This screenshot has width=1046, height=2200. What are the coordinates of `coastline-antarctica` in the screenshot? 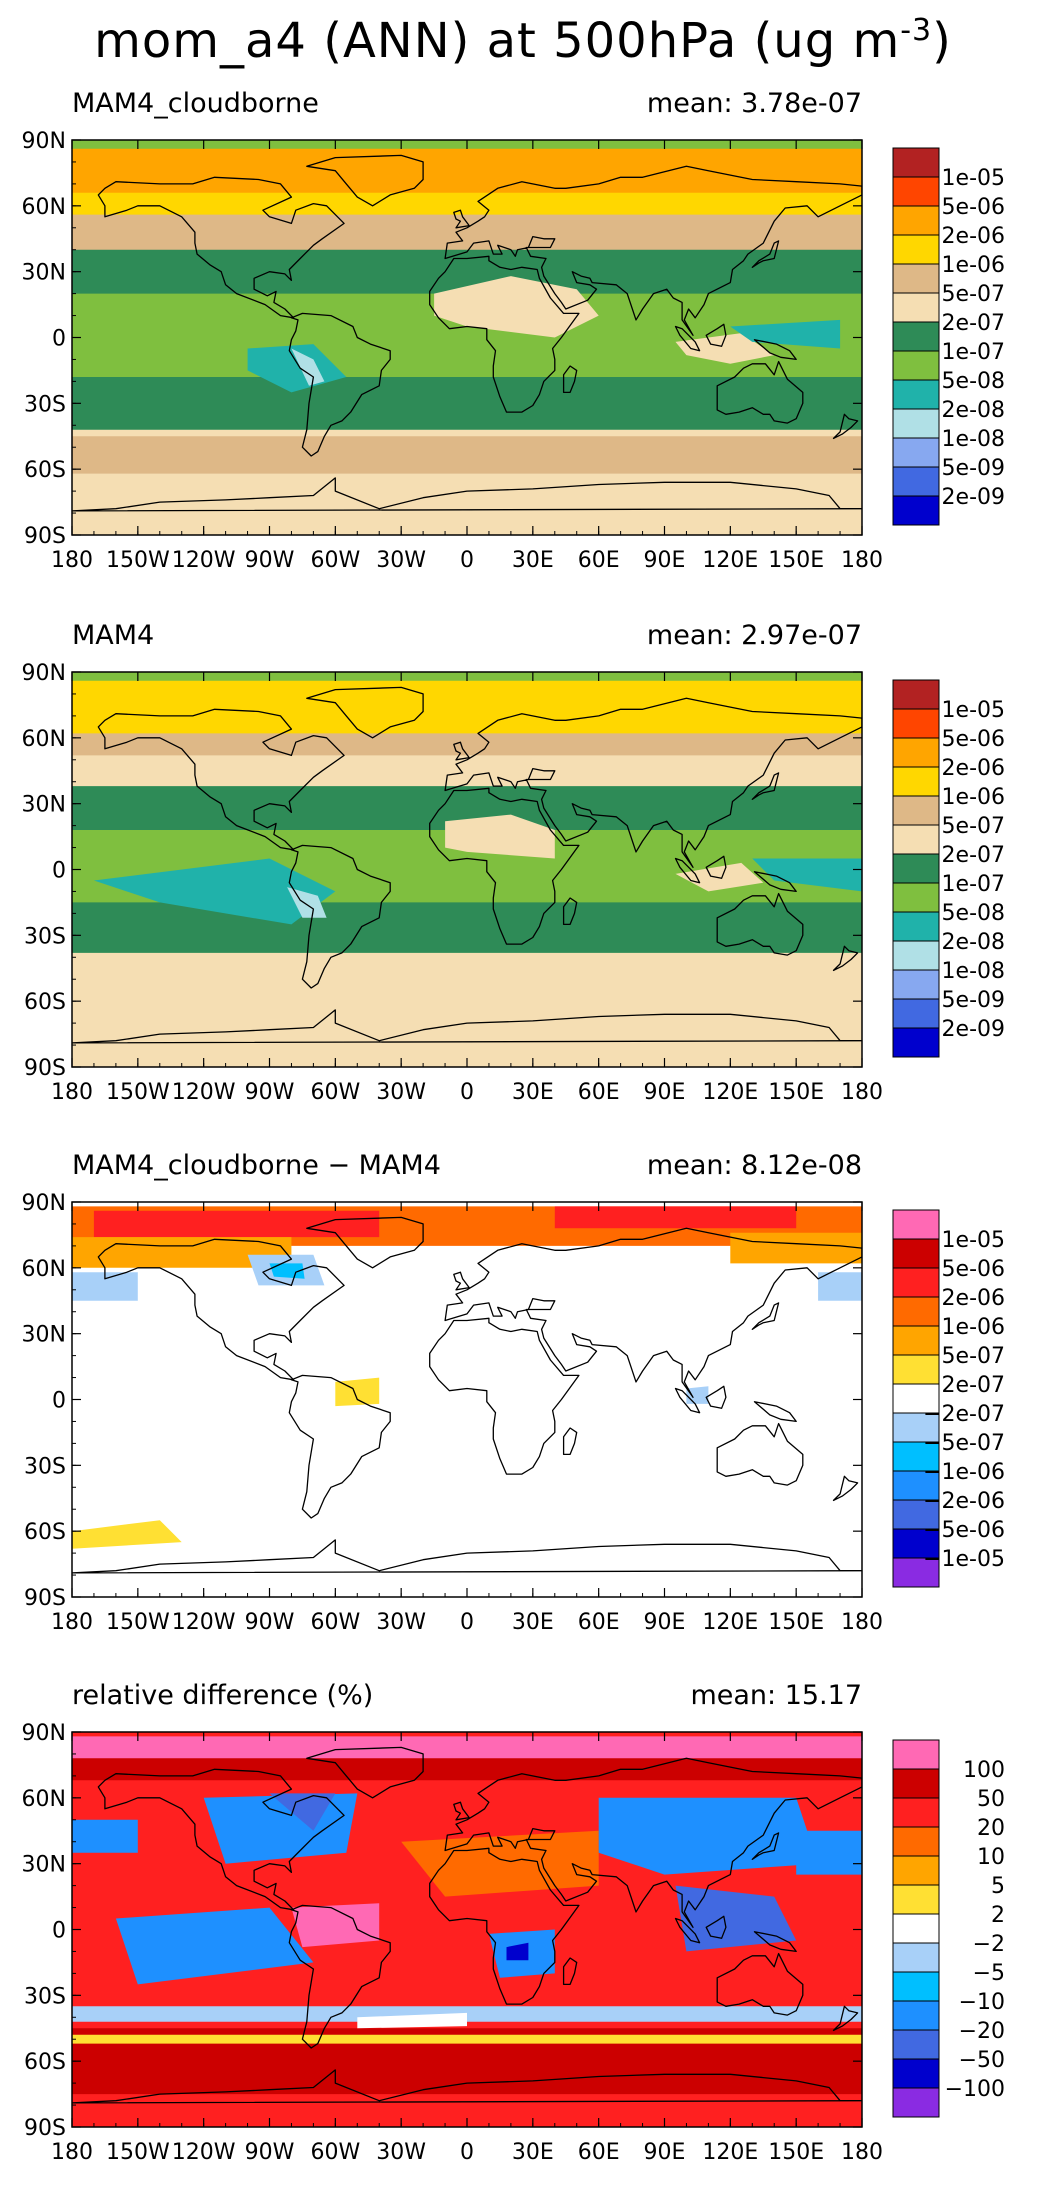 It's located at (467, 1556).